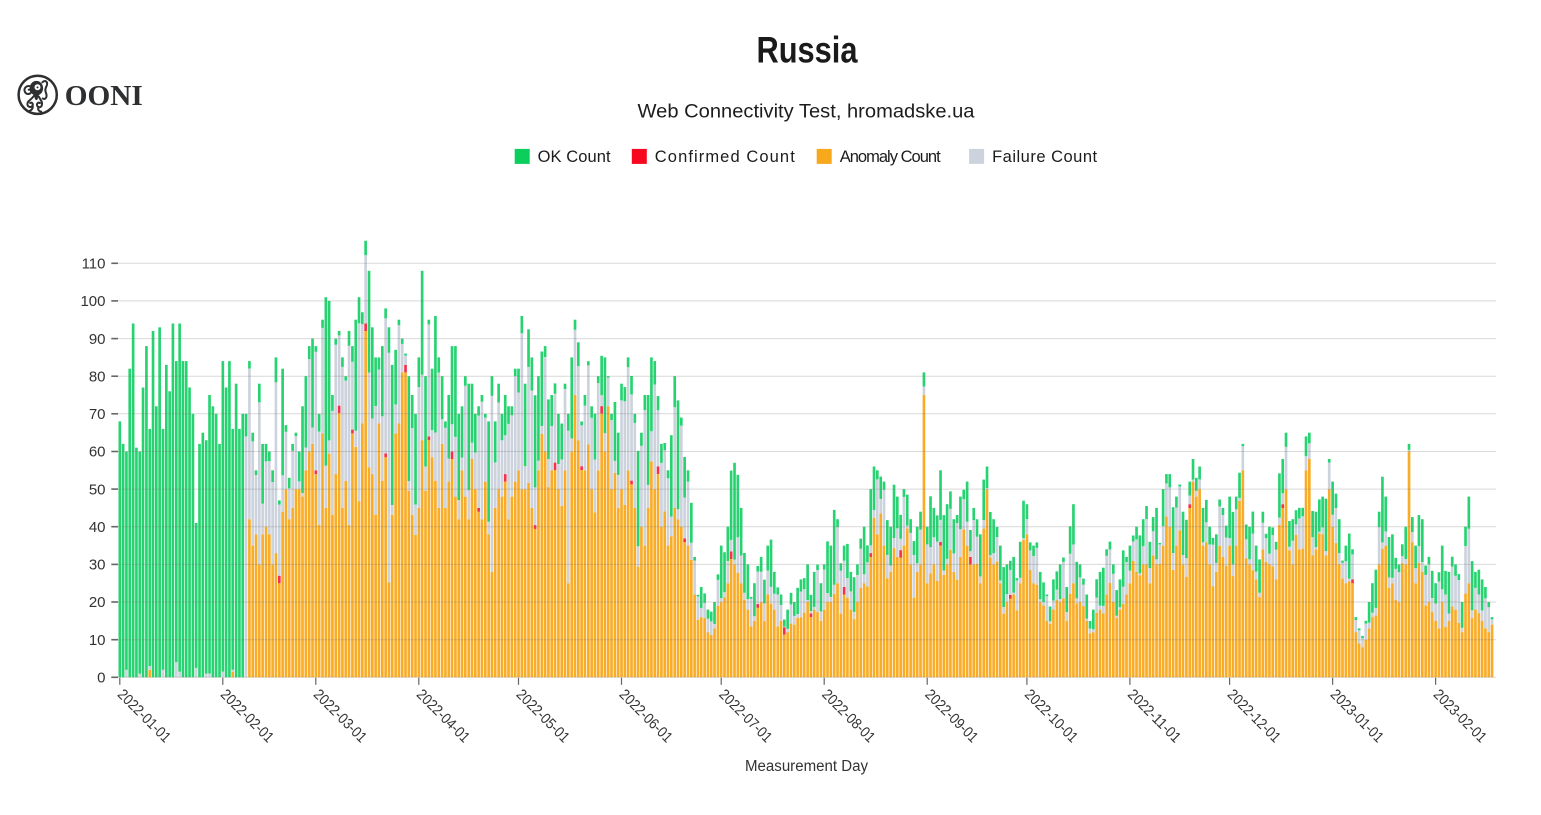  I want to click on svg-text: Confirmed Count, so click(725, 157).